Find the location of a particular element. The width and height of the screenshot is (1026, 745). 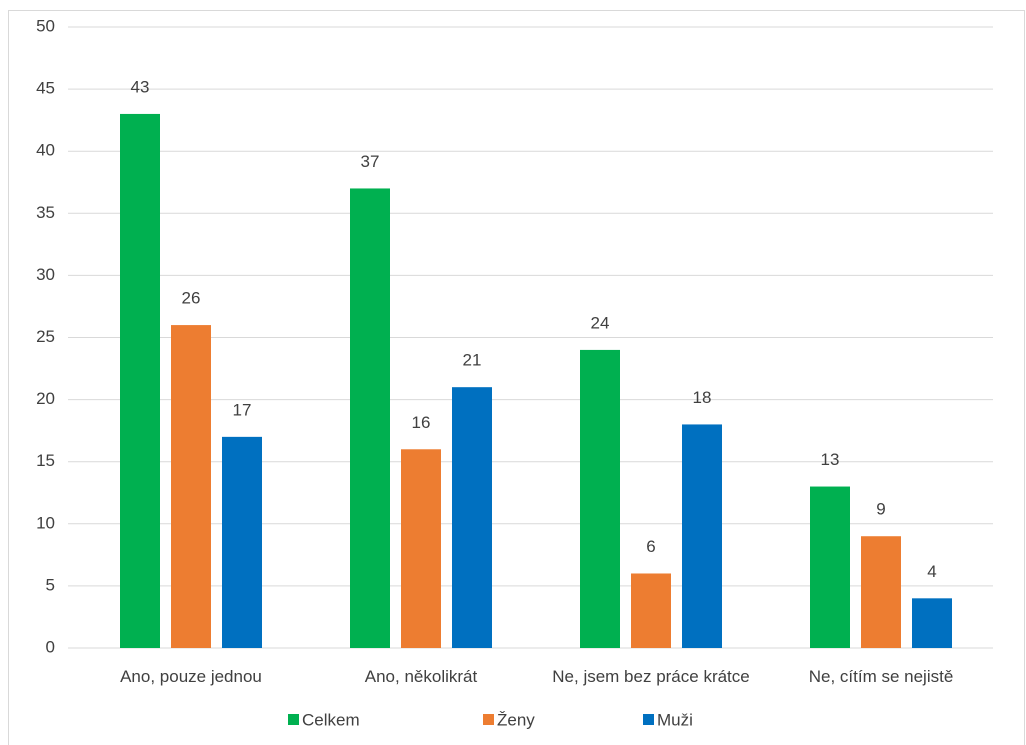

y-tick-label: 10 is located at coordinates (45, 522).